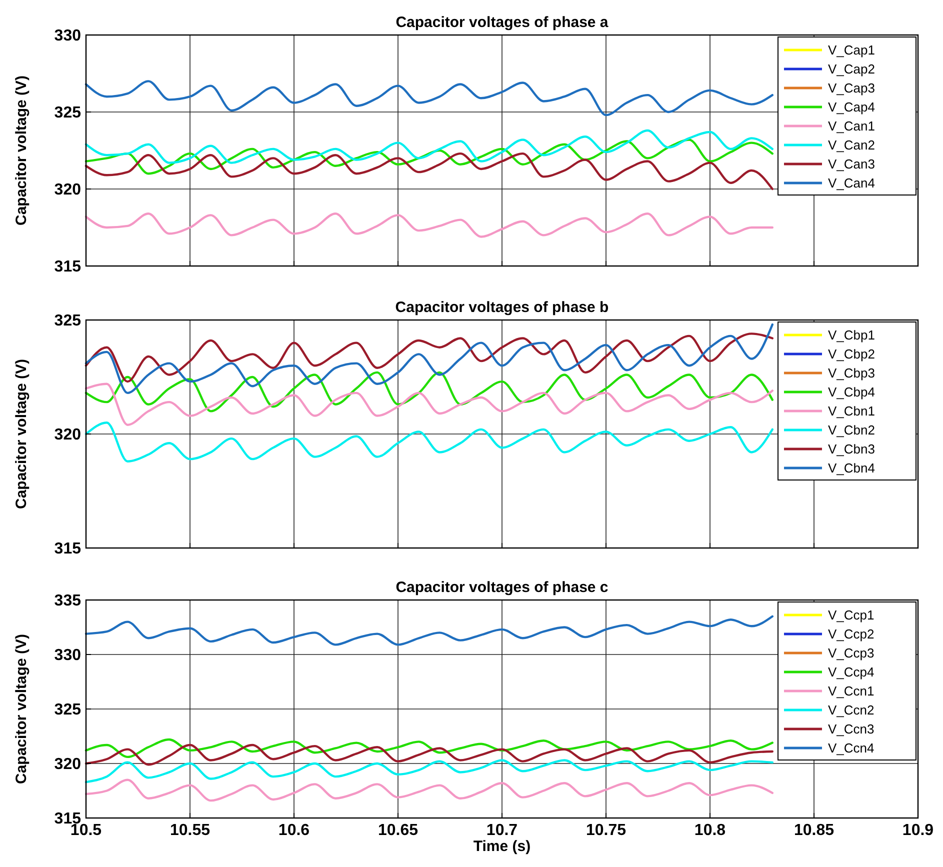 This screenshot has width=943, height=867. I want to click on y-tick-label: 335, so click(68, 601).